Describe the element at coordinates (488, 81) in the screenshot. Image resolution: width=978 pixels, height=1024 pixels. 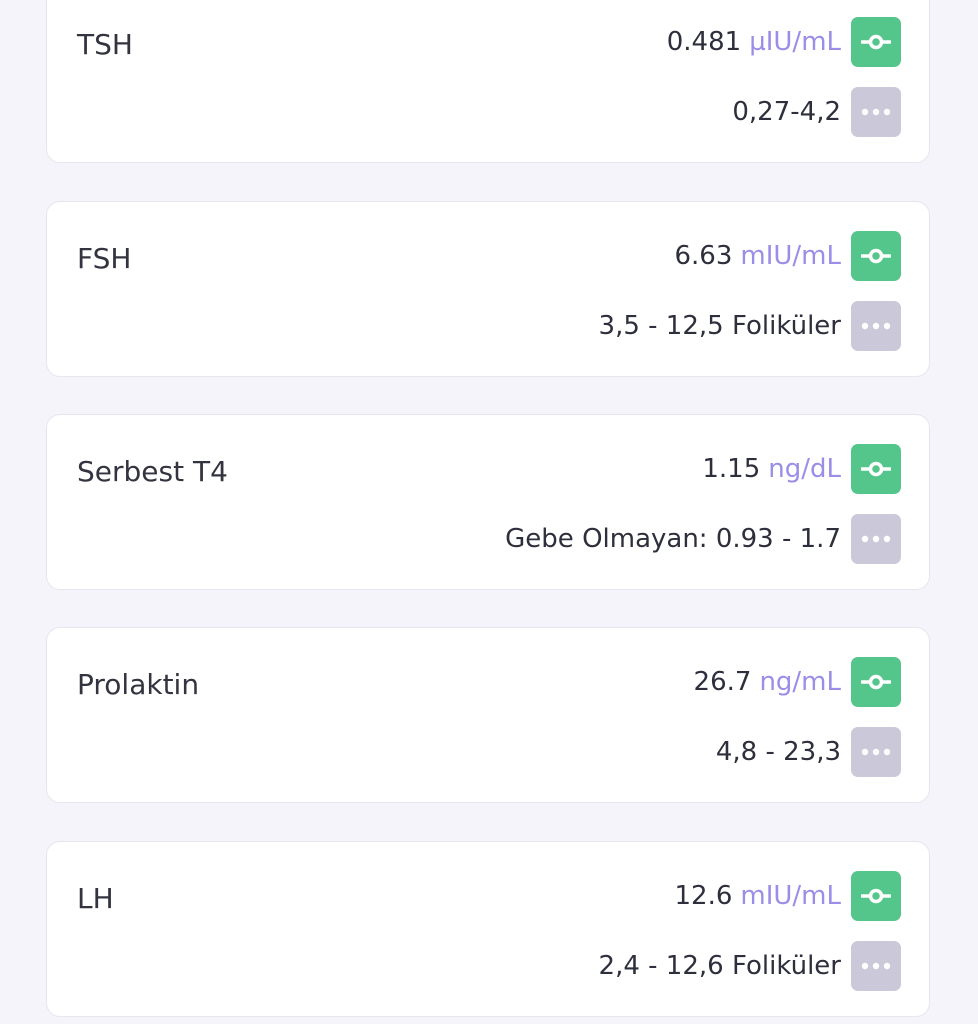
I see `test-result-card: TSH 0.481 µIU/mL 0,27-4,2` at that location.